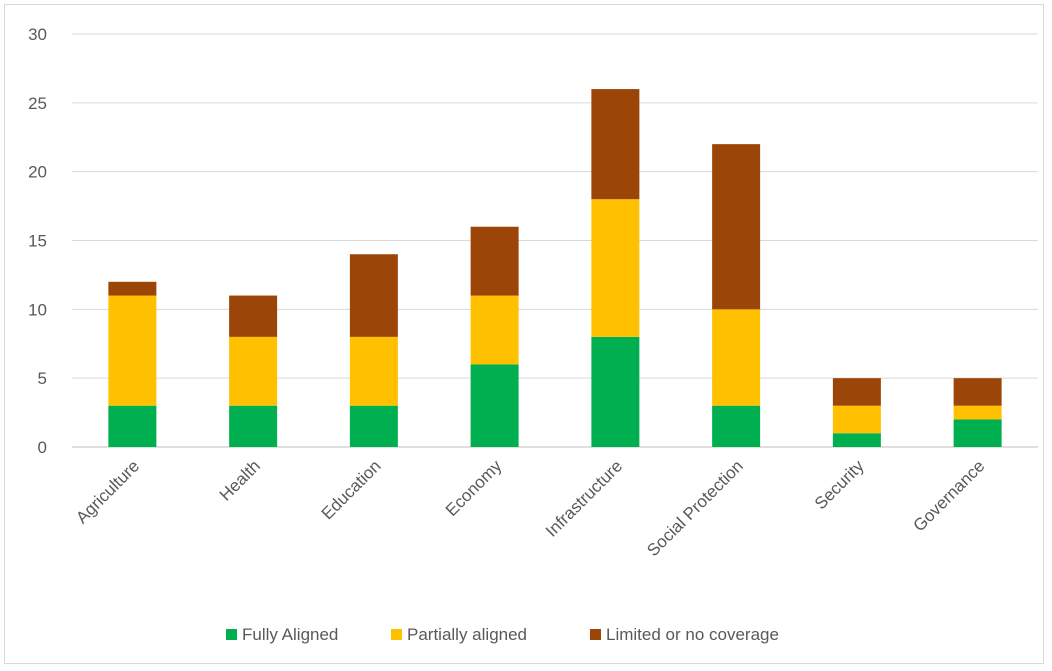 This screenshot has height=671, width=1052. What do you see at coordinates (37, 103) in the screenshot?
I see `y-tick-label: 25` at bounding box center [37, 103].